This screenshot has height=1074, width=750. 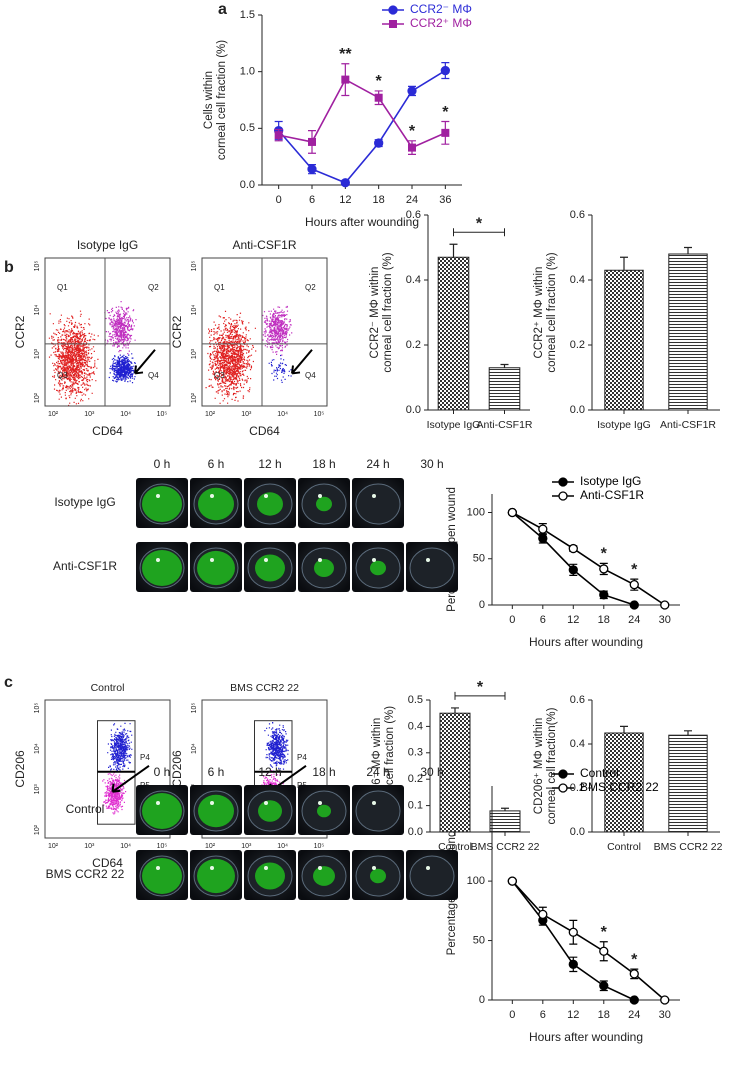 What do you see at coordinates (153, 375) in the screenshot?
I see `gate-label: Q4` at bounding box center [153, 375].